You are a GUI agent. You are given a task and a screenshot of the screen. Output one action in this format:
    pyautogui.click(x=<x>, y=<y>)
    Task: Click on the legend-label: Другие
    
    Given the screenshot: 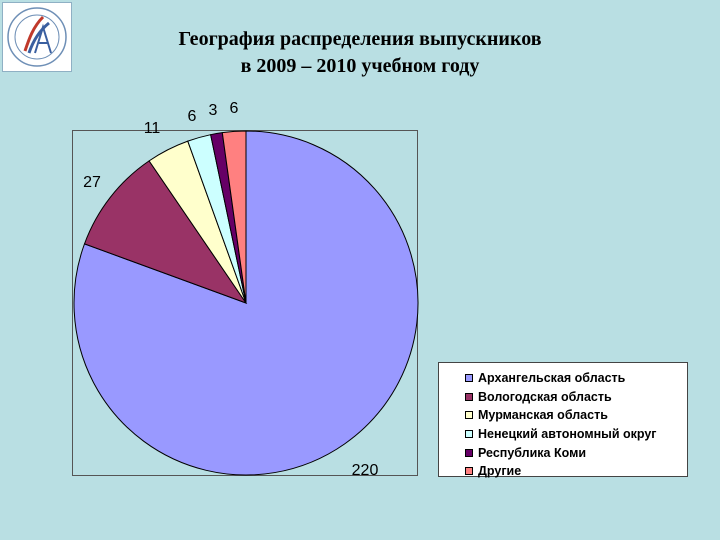 What is the action you would take?
    pyautogui.click(x=500, y=471)
    